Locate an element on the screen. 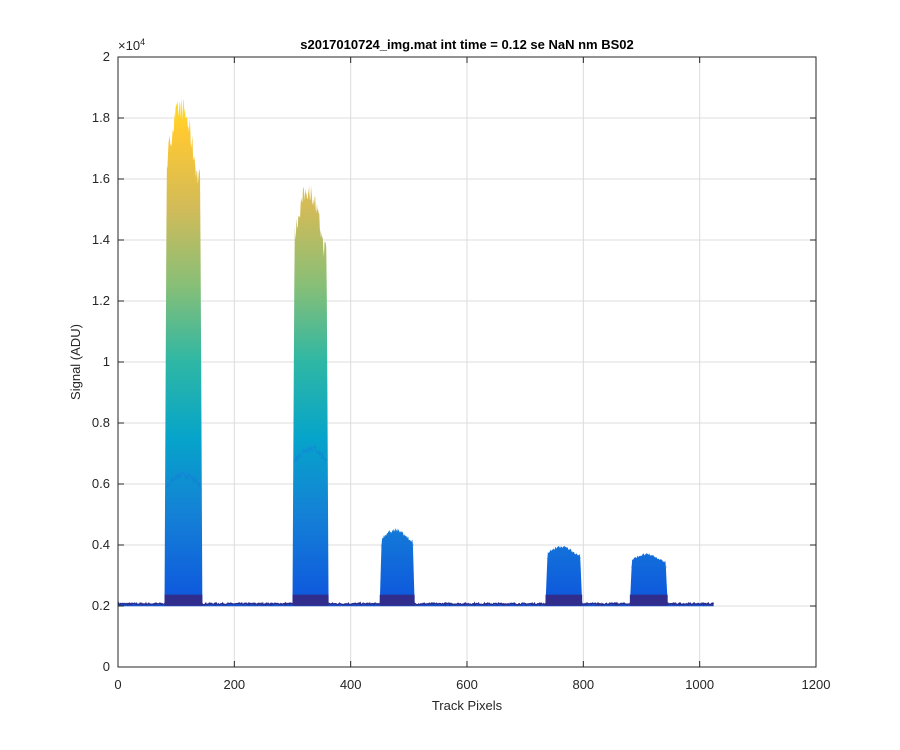 This screenshot has height=750, width=900. y-tick-label: 1.6 is located at coordinates (101, 178).